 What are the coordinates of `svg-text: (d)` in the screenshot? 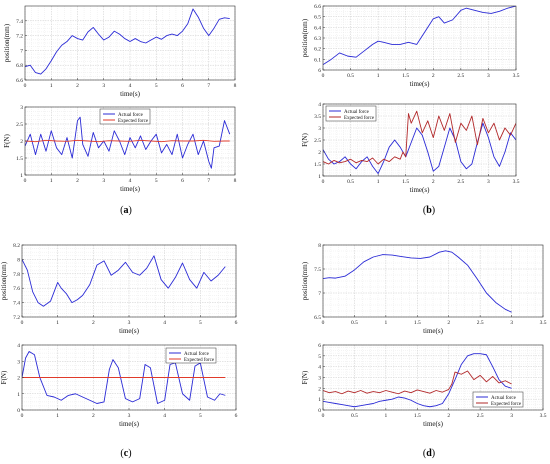 It's located at (429, 453).